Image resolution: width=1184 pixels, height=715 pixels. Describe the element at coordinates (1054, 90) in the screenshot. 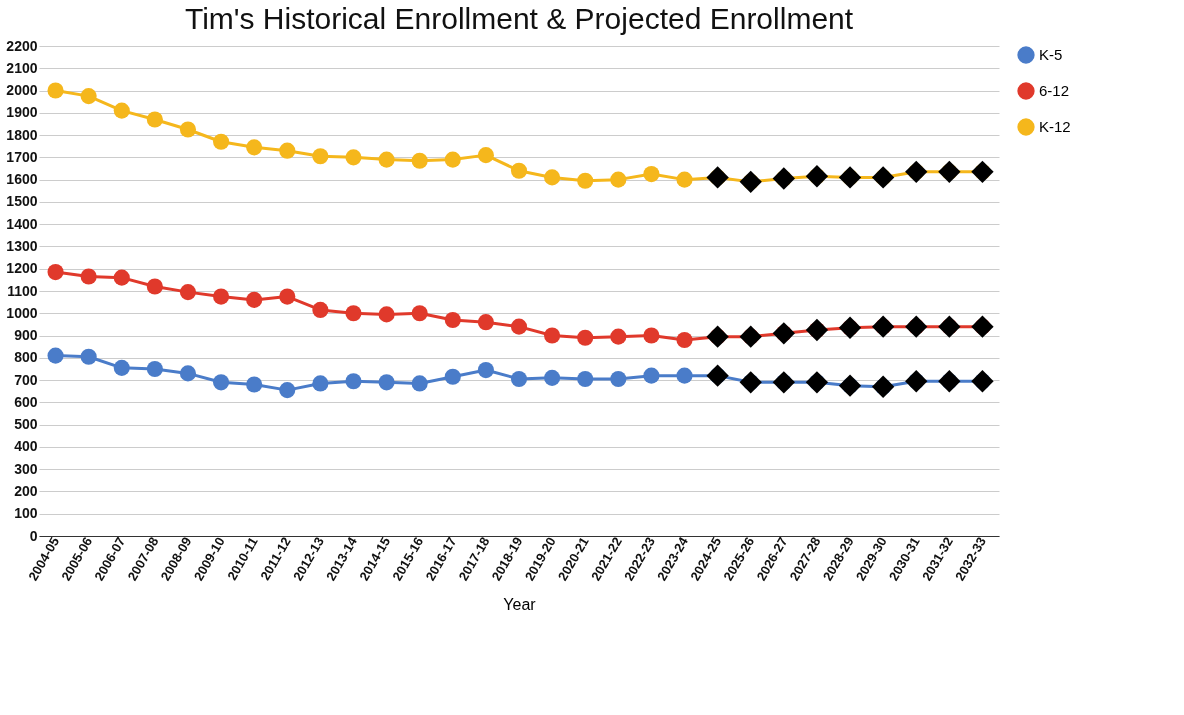

I see `legend-label: 6-12` at that location.